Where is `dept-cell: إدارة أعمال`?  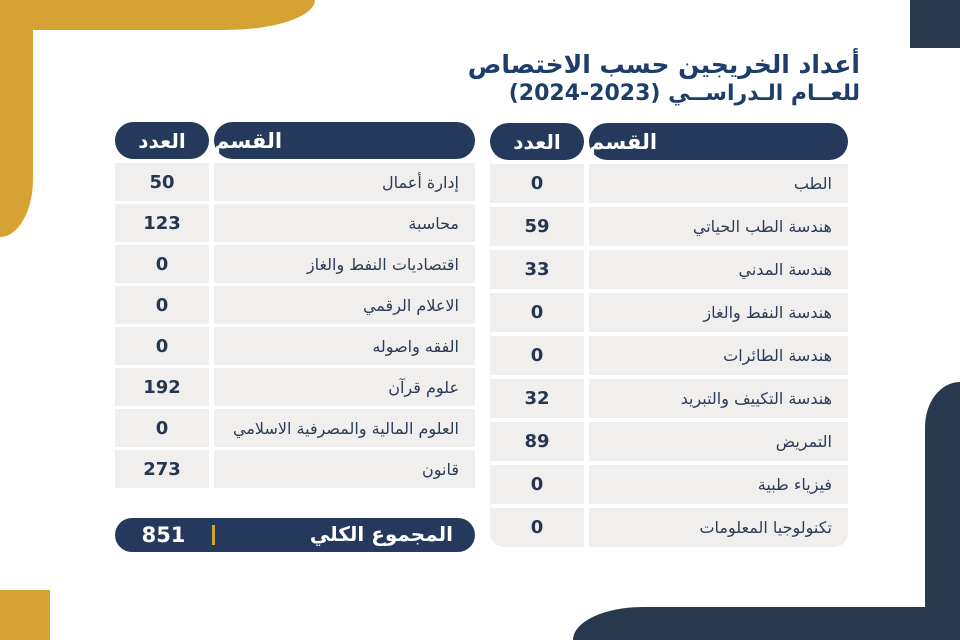 dept-cell: إدارة أعمال is located at coordinates (344, 182).